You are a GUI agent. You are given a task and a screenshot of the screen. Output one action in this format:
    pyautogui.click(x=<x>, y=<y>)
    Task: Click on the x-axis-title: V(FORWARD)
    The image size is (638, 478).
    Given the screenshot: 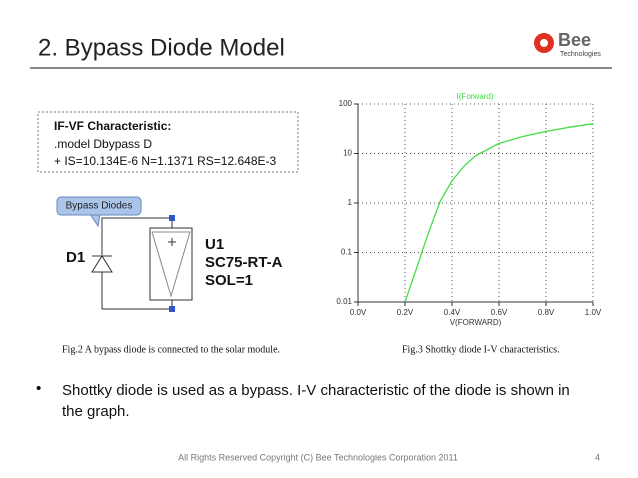 What is the action you would take?
    pyautogui.click(x=476, y=322)
    